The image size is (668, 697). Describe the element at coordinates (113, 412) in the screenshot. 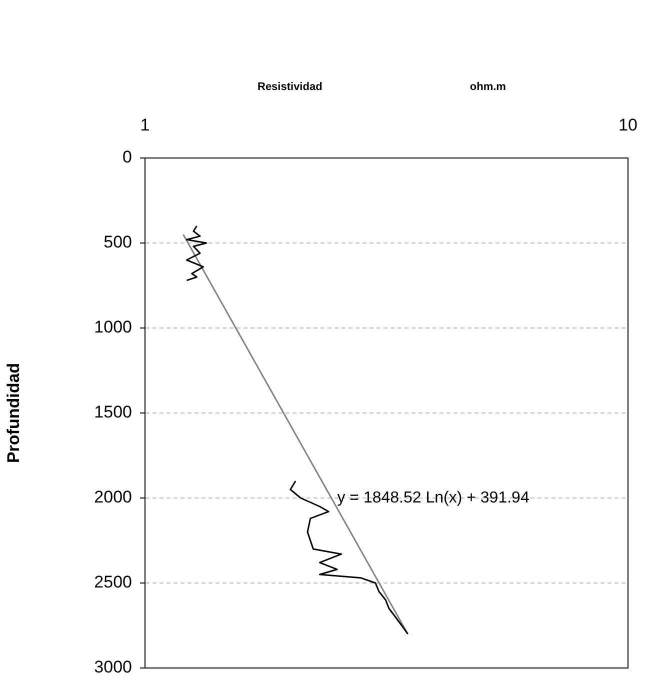

I see `y-tick-label: 1500` at that location.